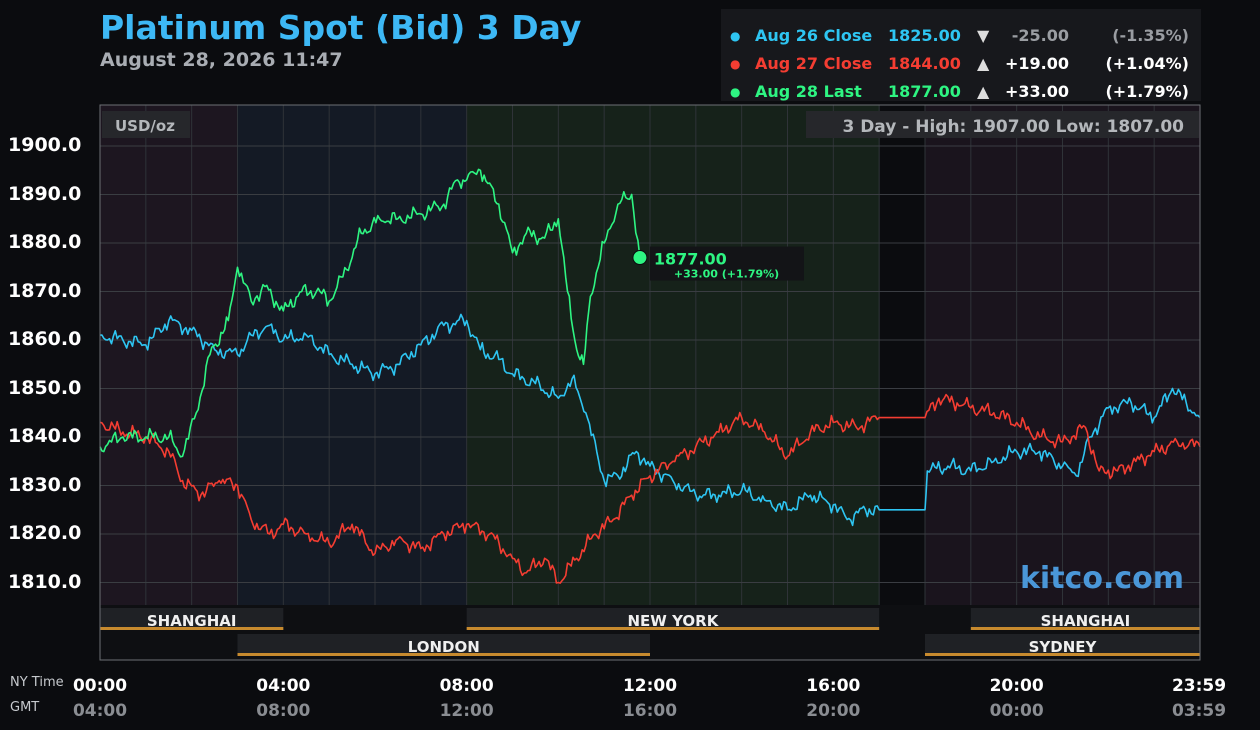  What do you see at coordinates (1199, 711) in the screenshot?
I see `x-tick-gmt: 03:59` at bounding box center [1199, 711].